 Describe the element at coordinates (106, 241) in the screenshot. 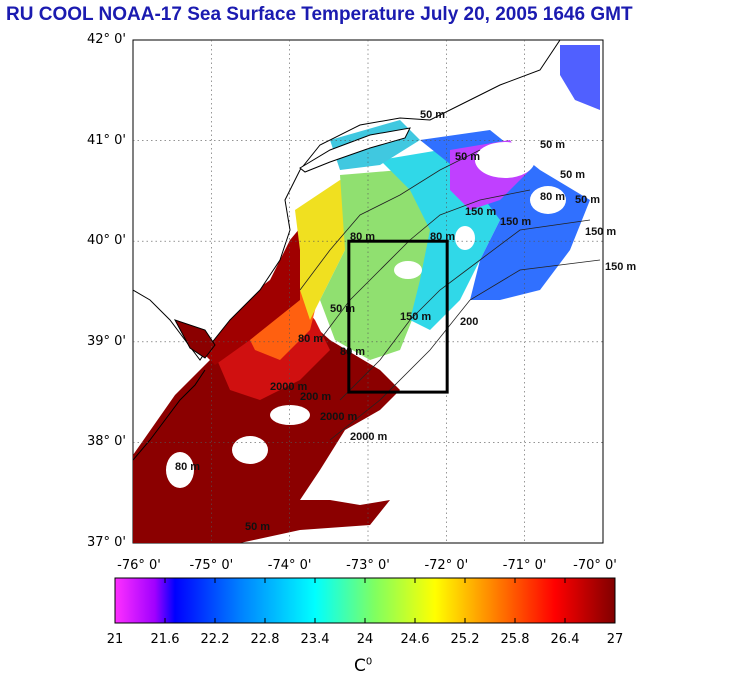

I see `latitude-label: 40° 0'` at that location.